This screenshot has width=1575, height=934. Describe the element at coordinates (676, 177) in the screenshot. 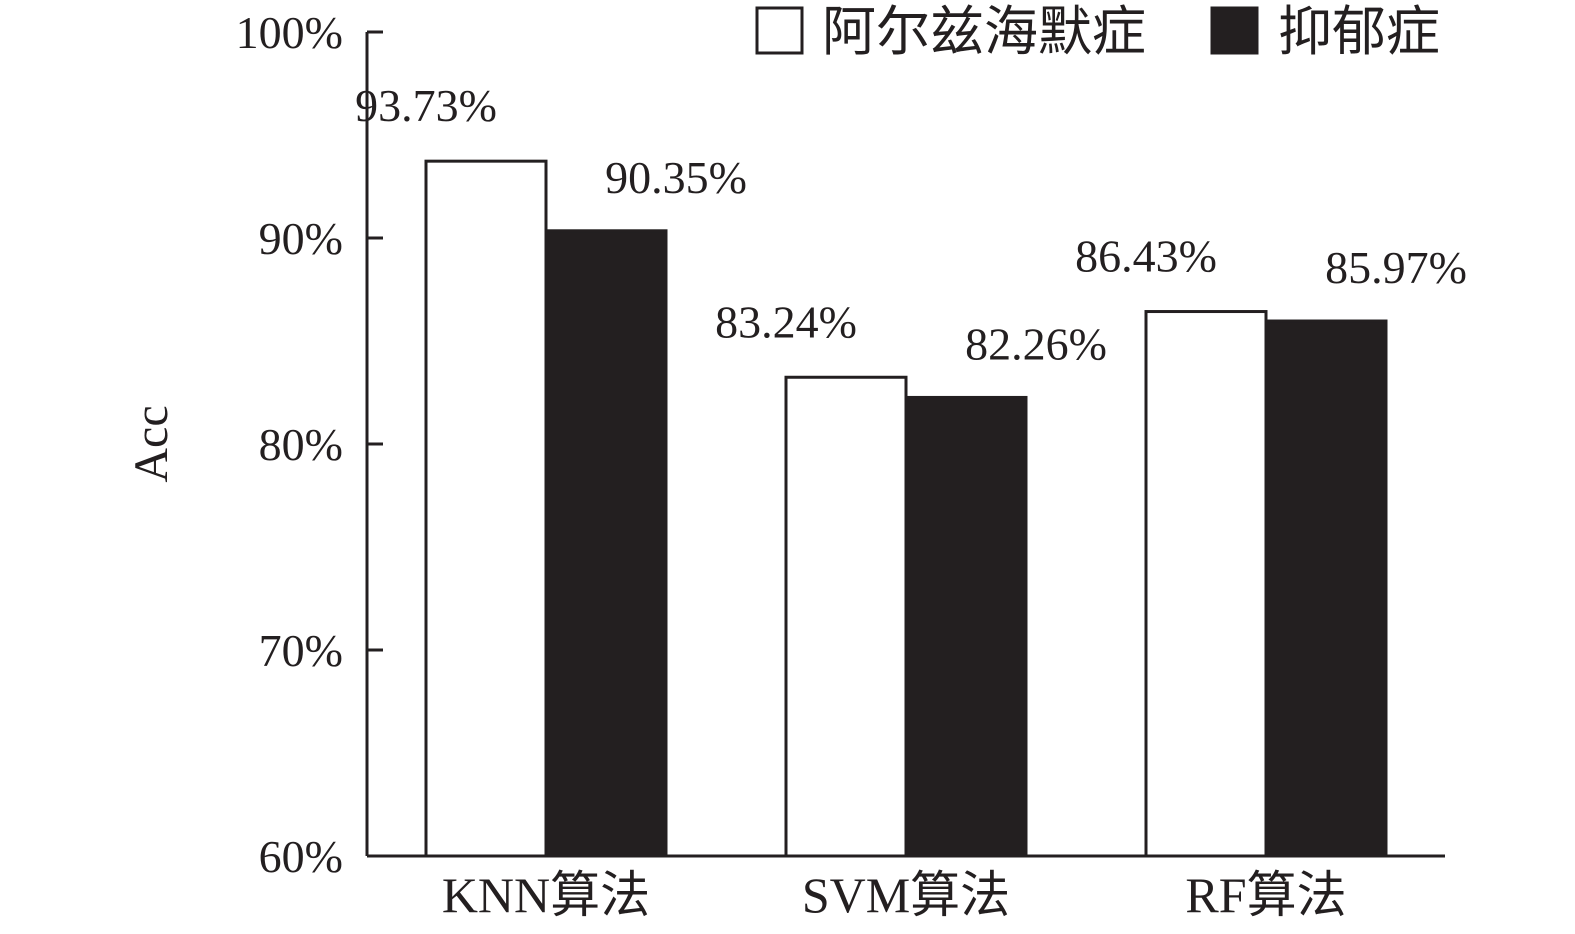

I see `bar-value-label: 90.35%` at that location.